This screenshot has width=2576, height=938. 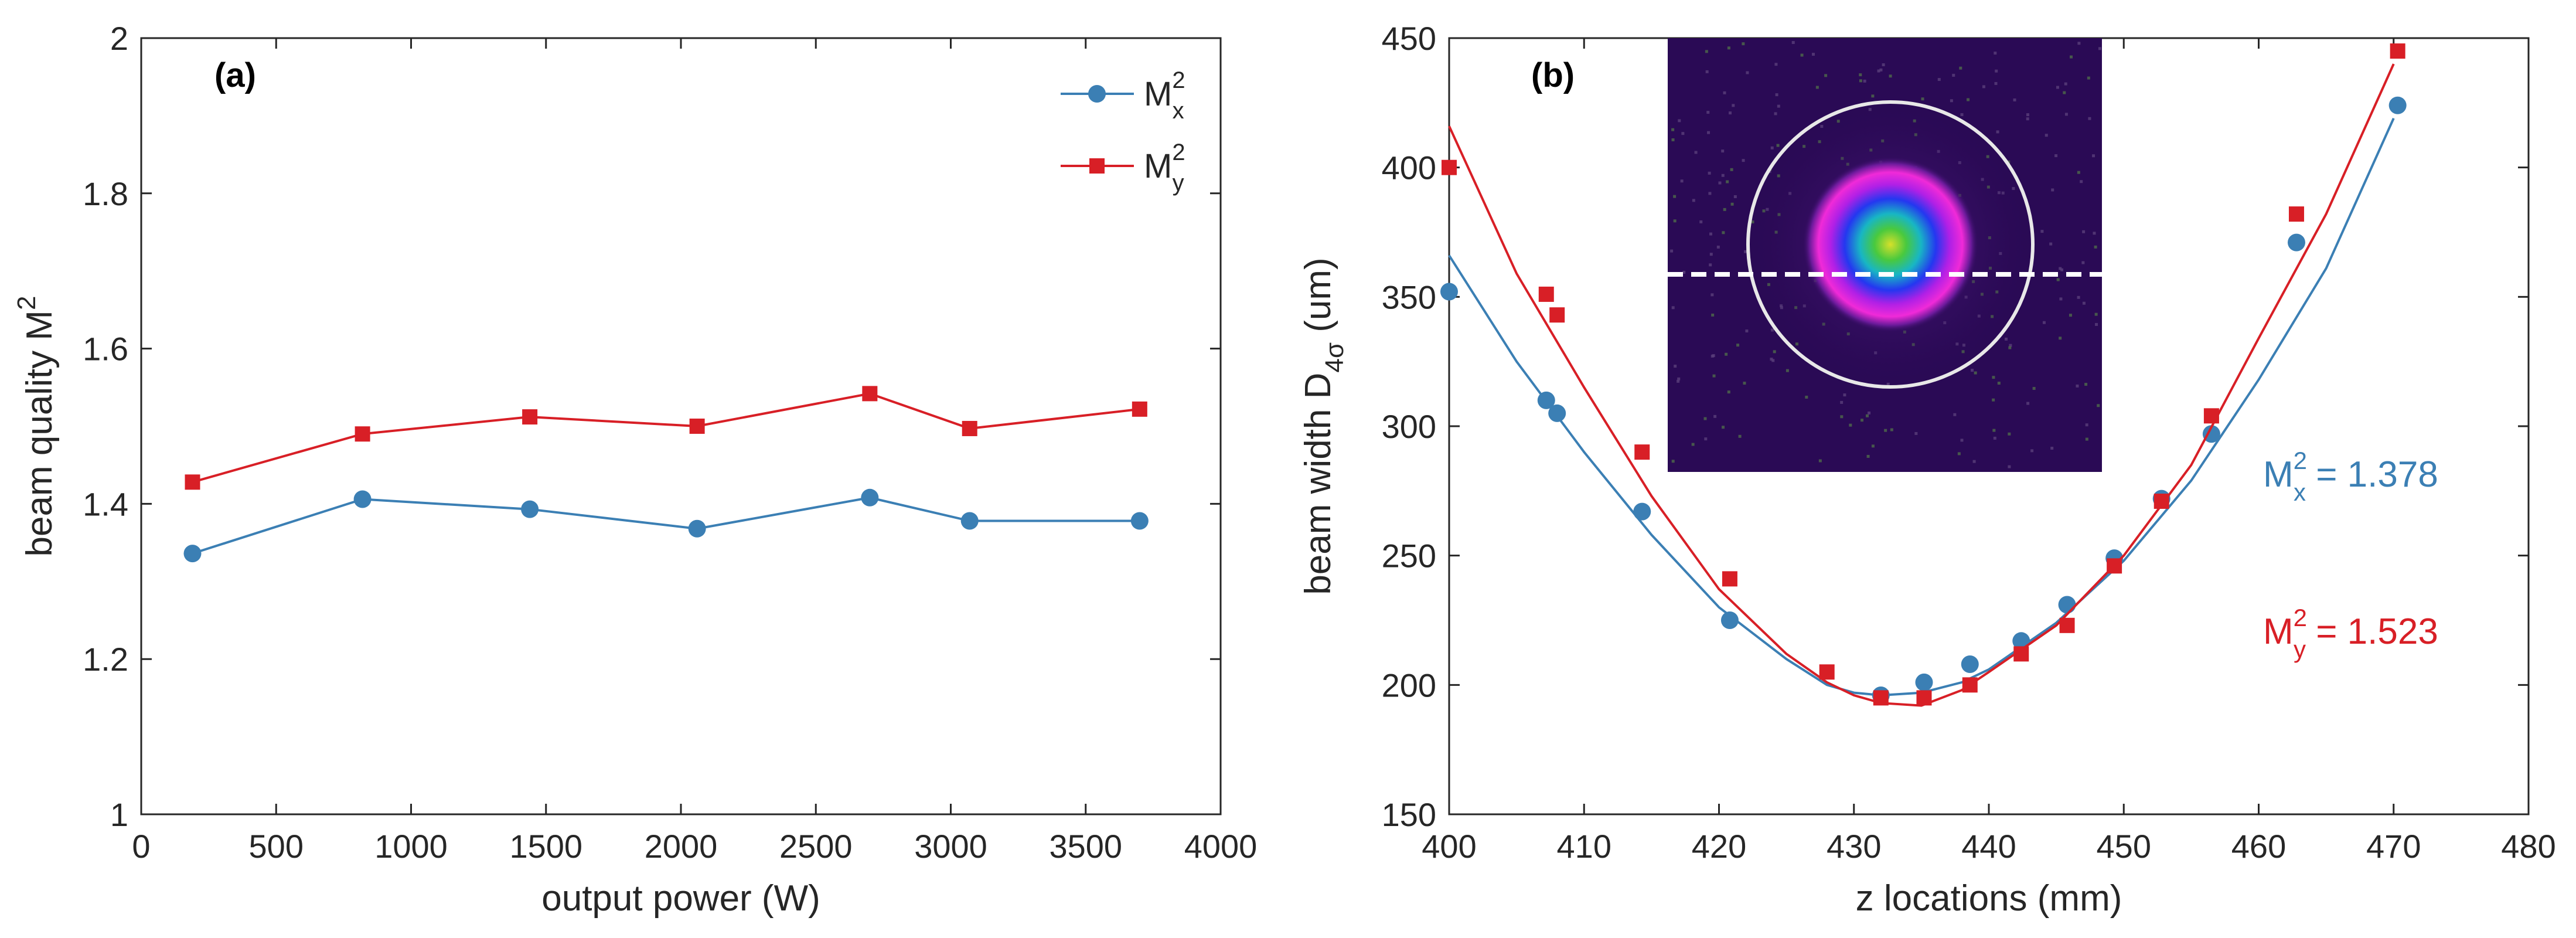 I want to click on panel-b-ylabel: beam width D4σ (um), so click(x=1323, y=425).